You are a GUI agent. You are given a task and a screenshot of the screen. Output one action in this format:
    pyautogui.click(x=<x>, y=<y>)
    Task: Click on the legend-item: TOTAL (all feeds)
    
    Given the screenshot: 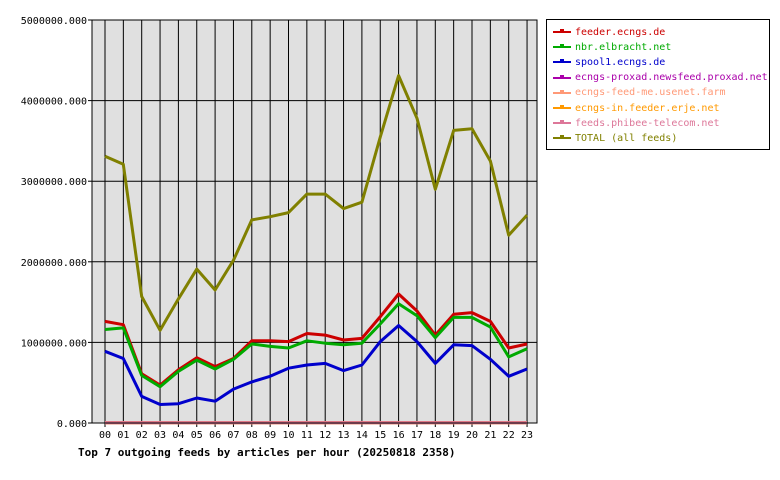 What is the action you would take?
    pyautogui.click(x=615, y=138)
    